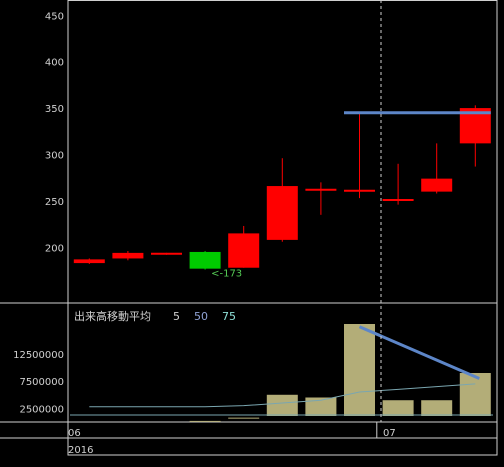 The height and width of the screenshot is (467, 504). I want to click on volume-axis: 2500000 7500000 12500000, so click(38, 382).